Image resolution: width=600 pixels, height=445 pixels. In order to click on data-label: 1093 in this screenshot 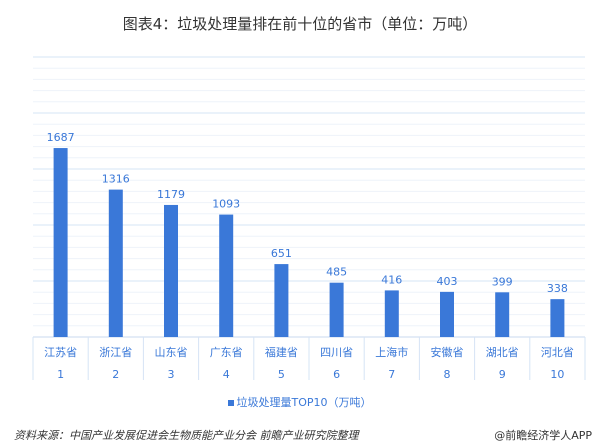, I will do `click(226, 204)`.